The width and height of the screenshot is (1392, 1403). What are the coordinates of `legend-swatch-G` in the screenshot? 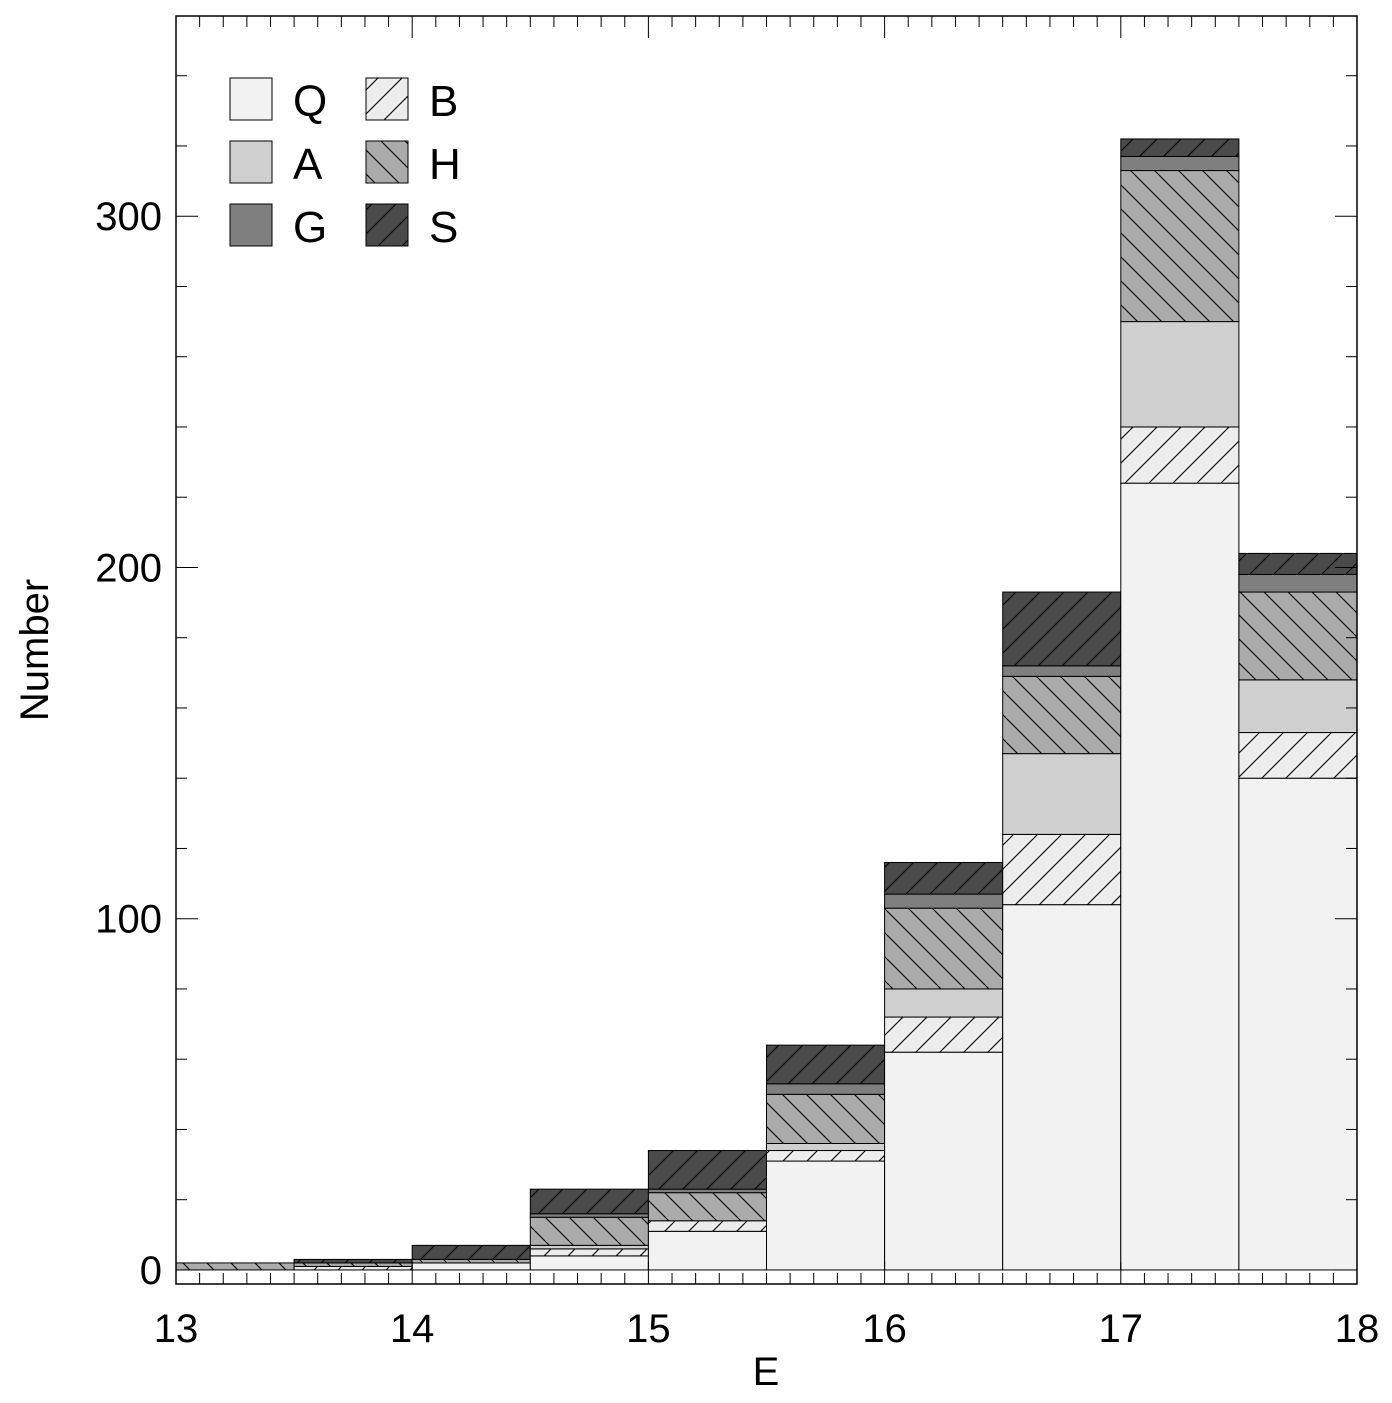 It's located at (251, 225).